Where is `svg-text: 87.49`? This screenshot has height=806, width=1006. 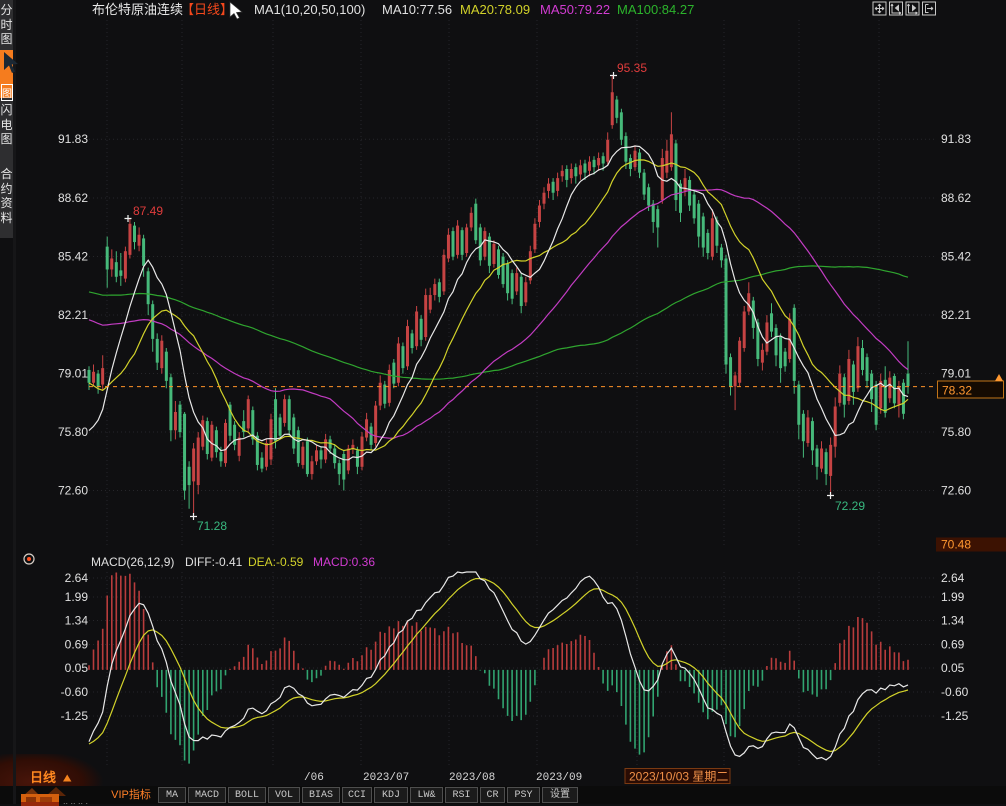 svg-text: 87.49 is located at coordinates (148, 211).